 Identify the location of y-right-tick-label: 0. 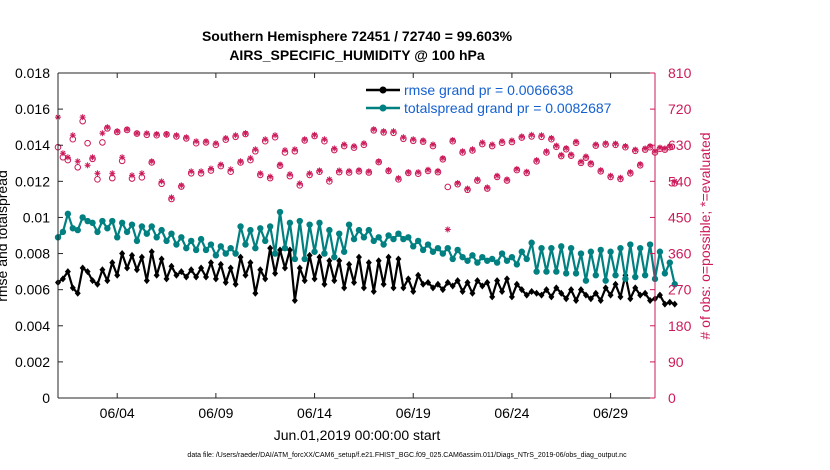
(672, 398).